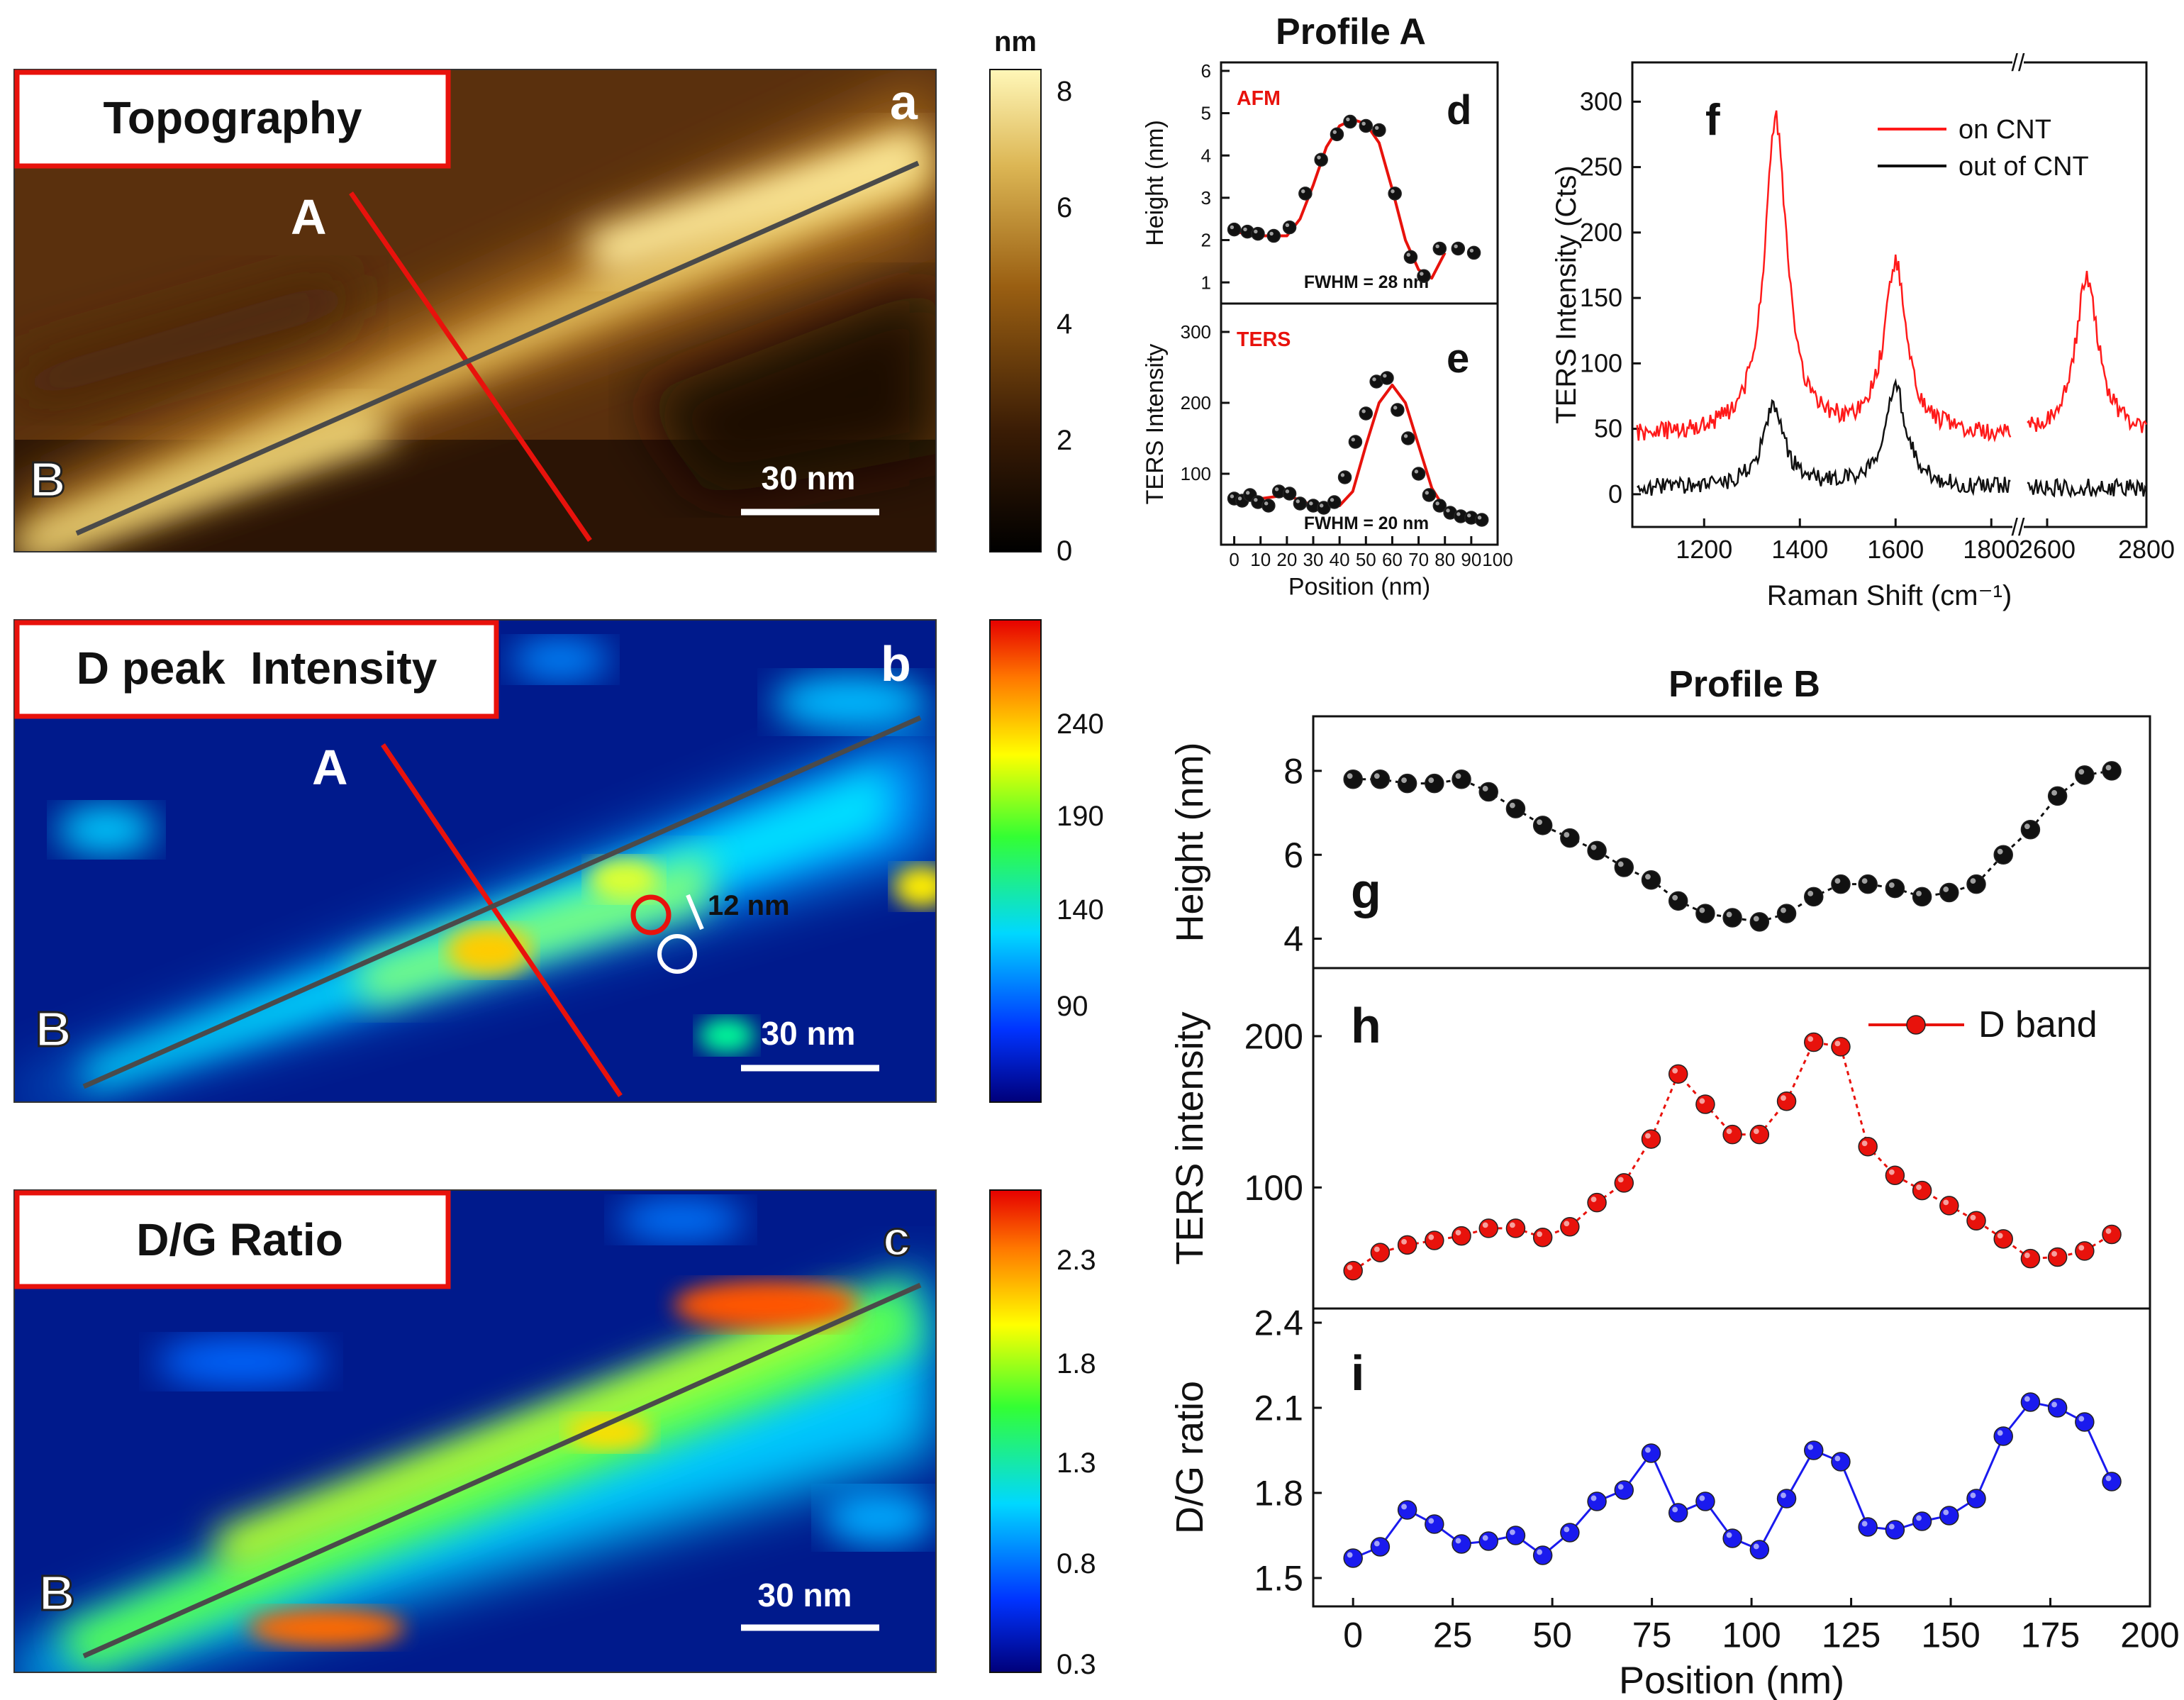 The height and width of the screenshot is (1700, 2184). What do you see at coordinates (1081, 910) in the screenshot?
I see `cbar-tick: 140` at bounding box center [1081, 910].